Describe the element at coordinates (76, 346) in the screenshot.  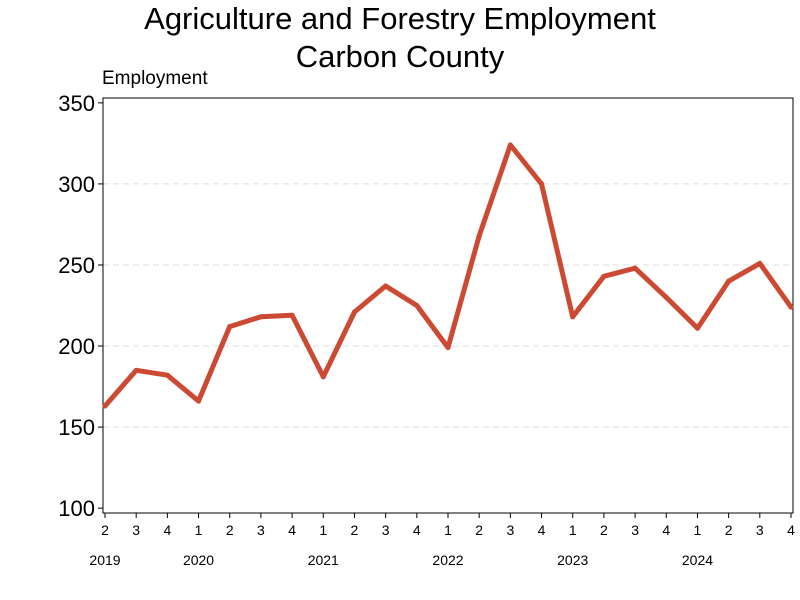
I see `y-tick-label: 200` at that location.